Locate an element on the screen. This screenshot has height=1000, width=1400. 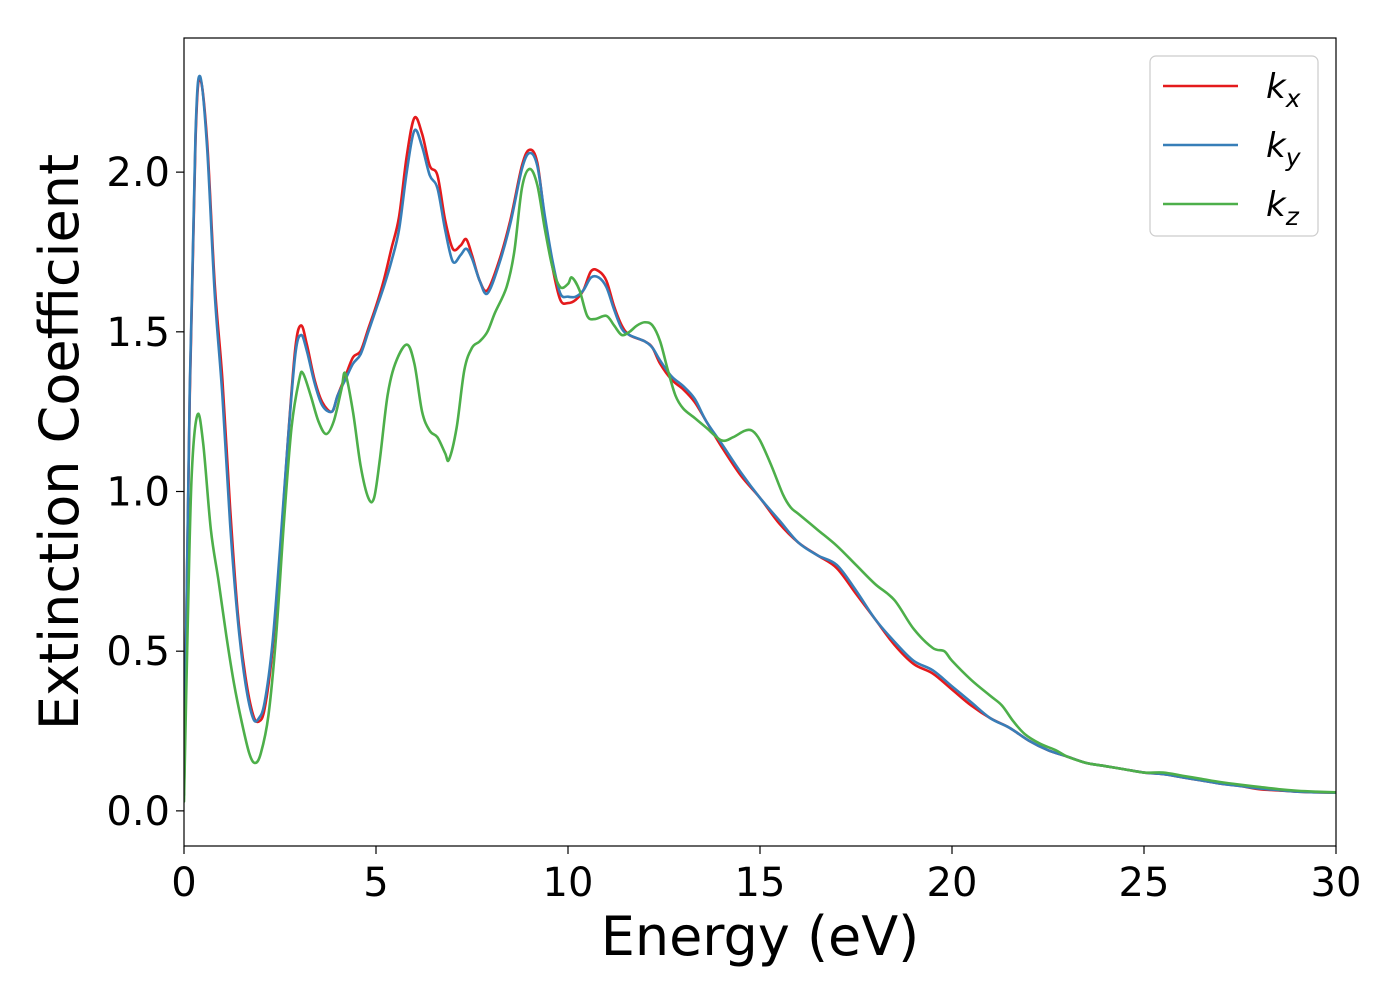
y-axis: 0.0 0.5 1.0 1.5 2.0 is located at coordinates (145, 492).